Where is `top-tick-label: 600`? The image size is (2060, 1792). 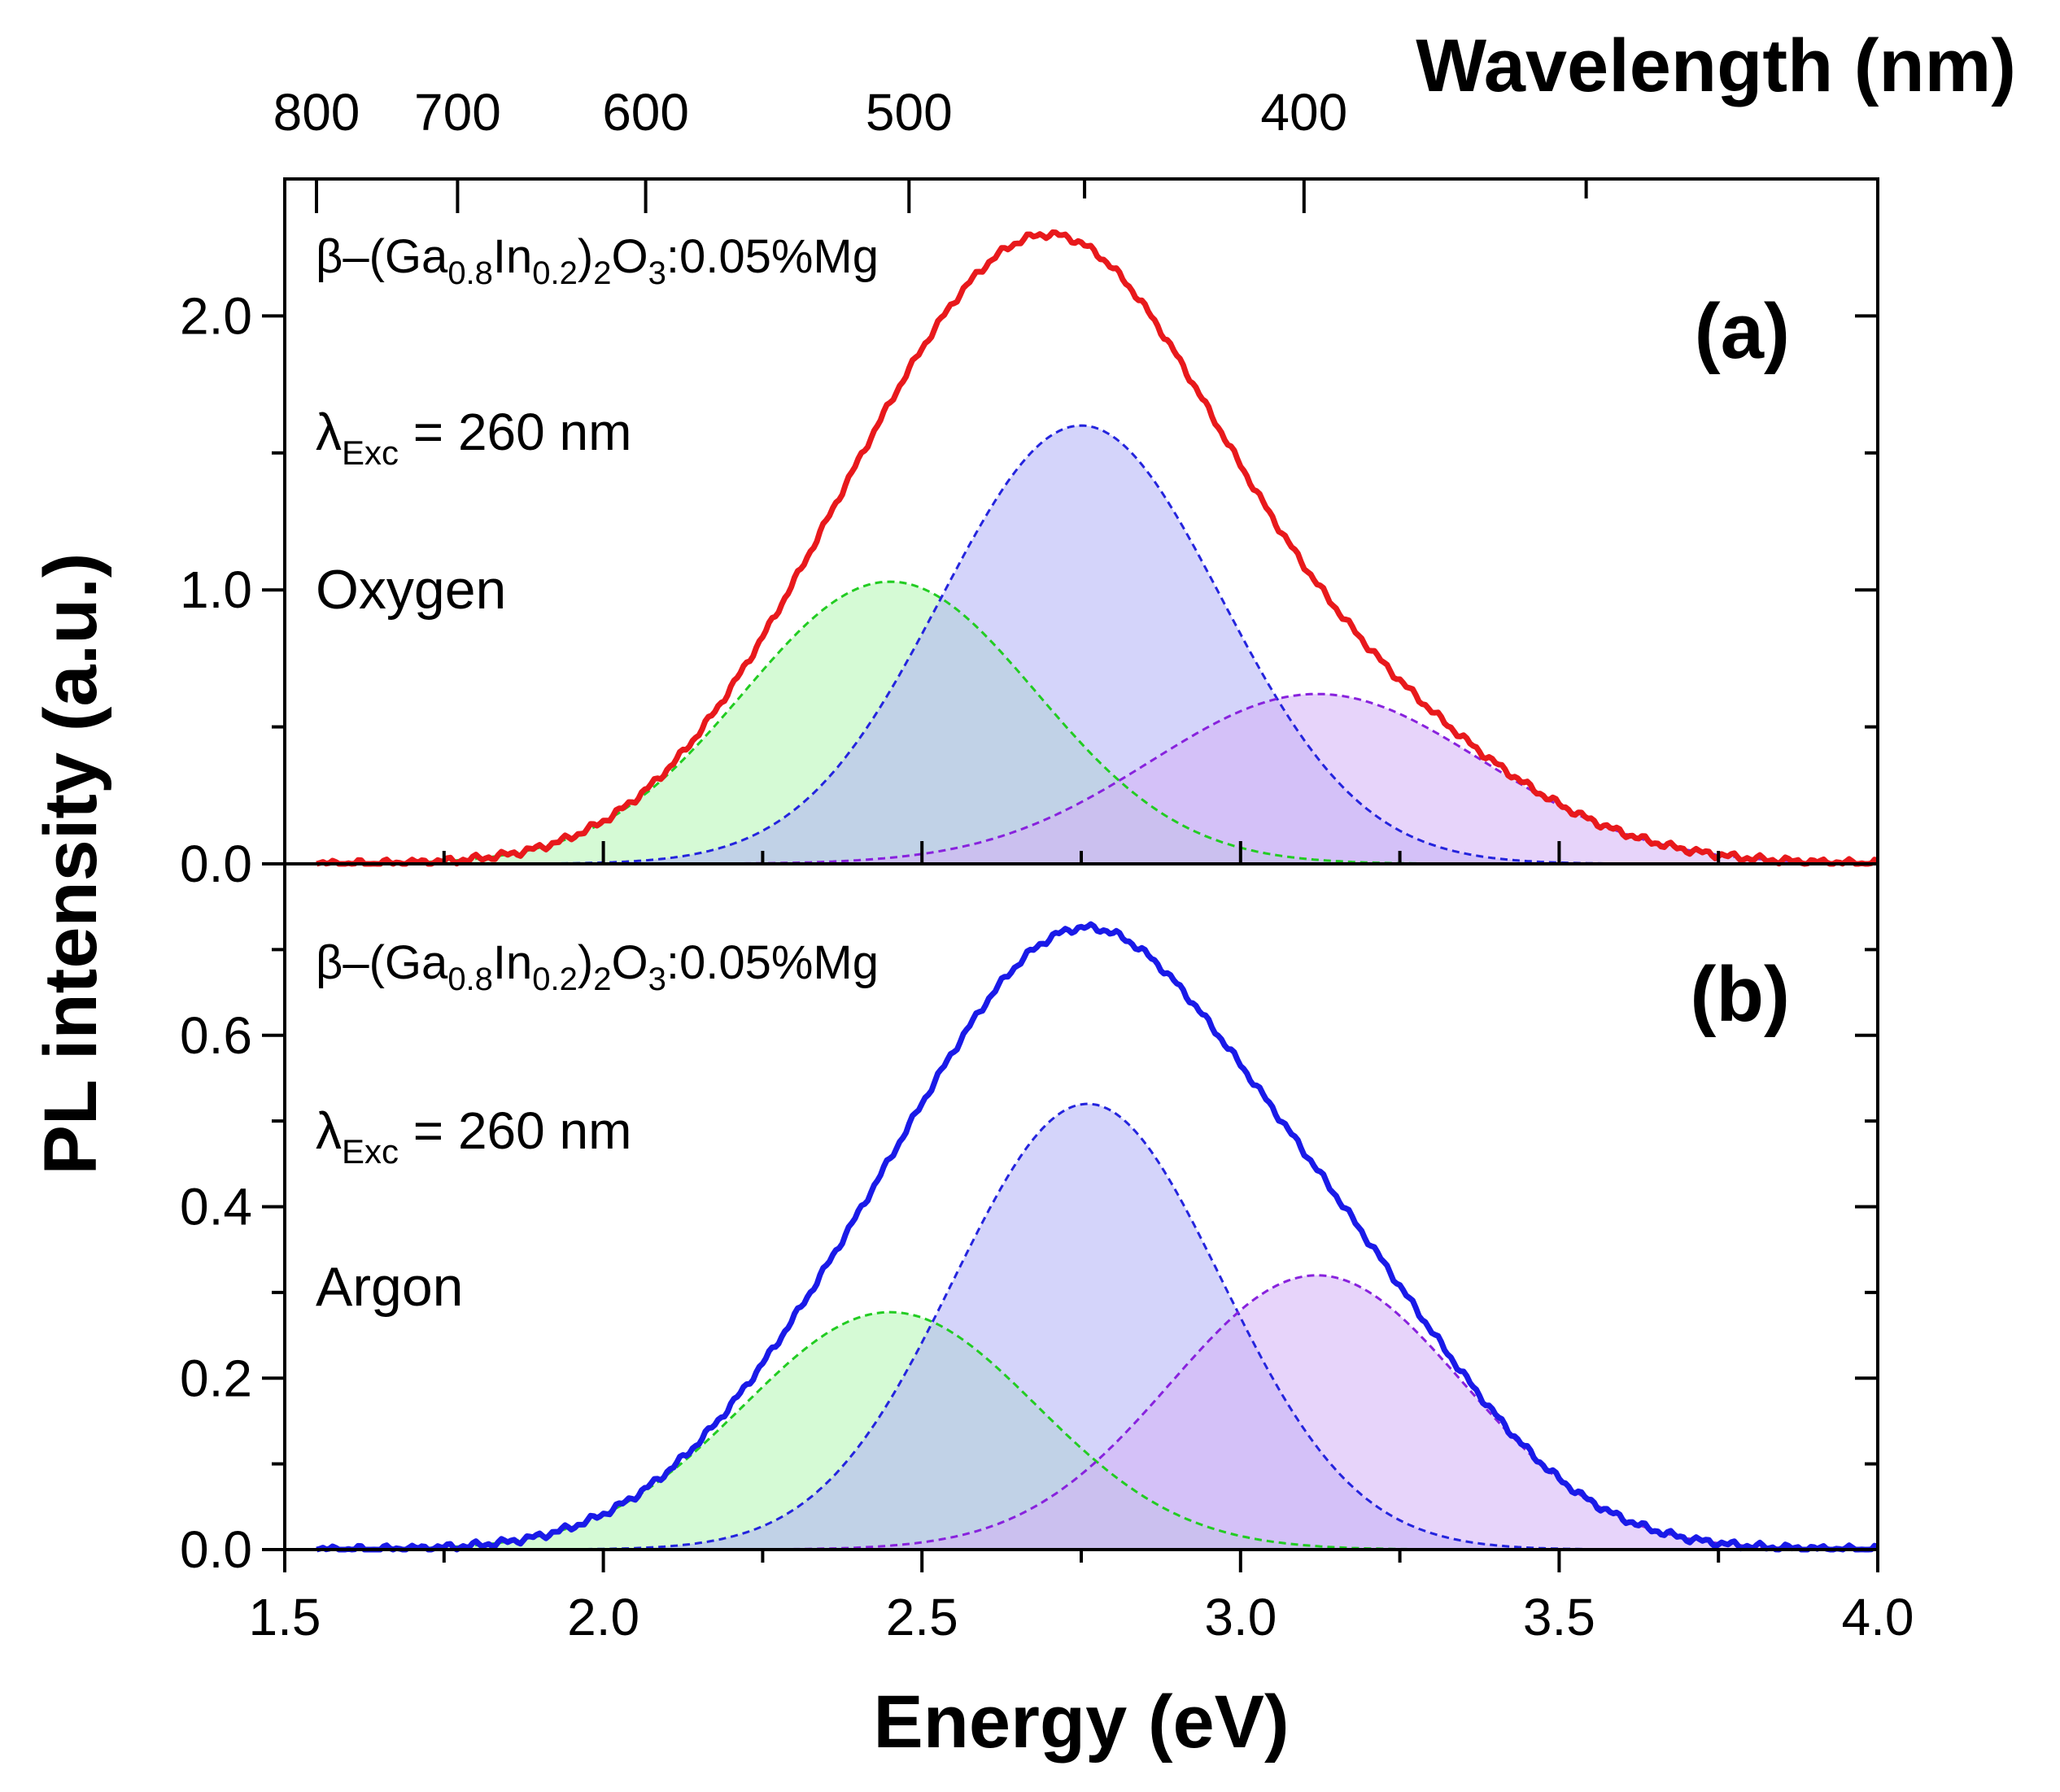 top-tick-label: 600 is located at coordinates (645, 112).